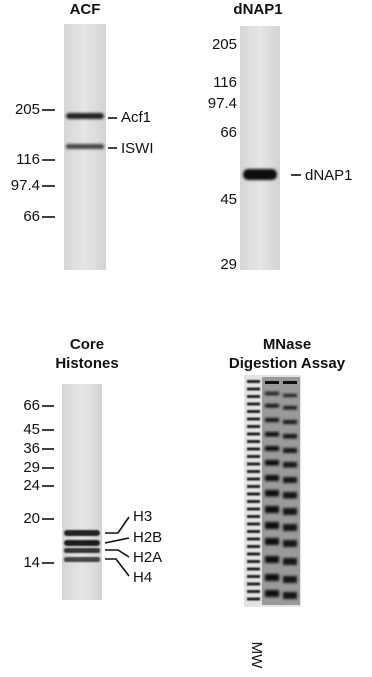 The height and width of the screenshot is (677, 372). Describe the element at coordinates (31, 562) in the screenshot. I see `marker-label: 14` at that location.